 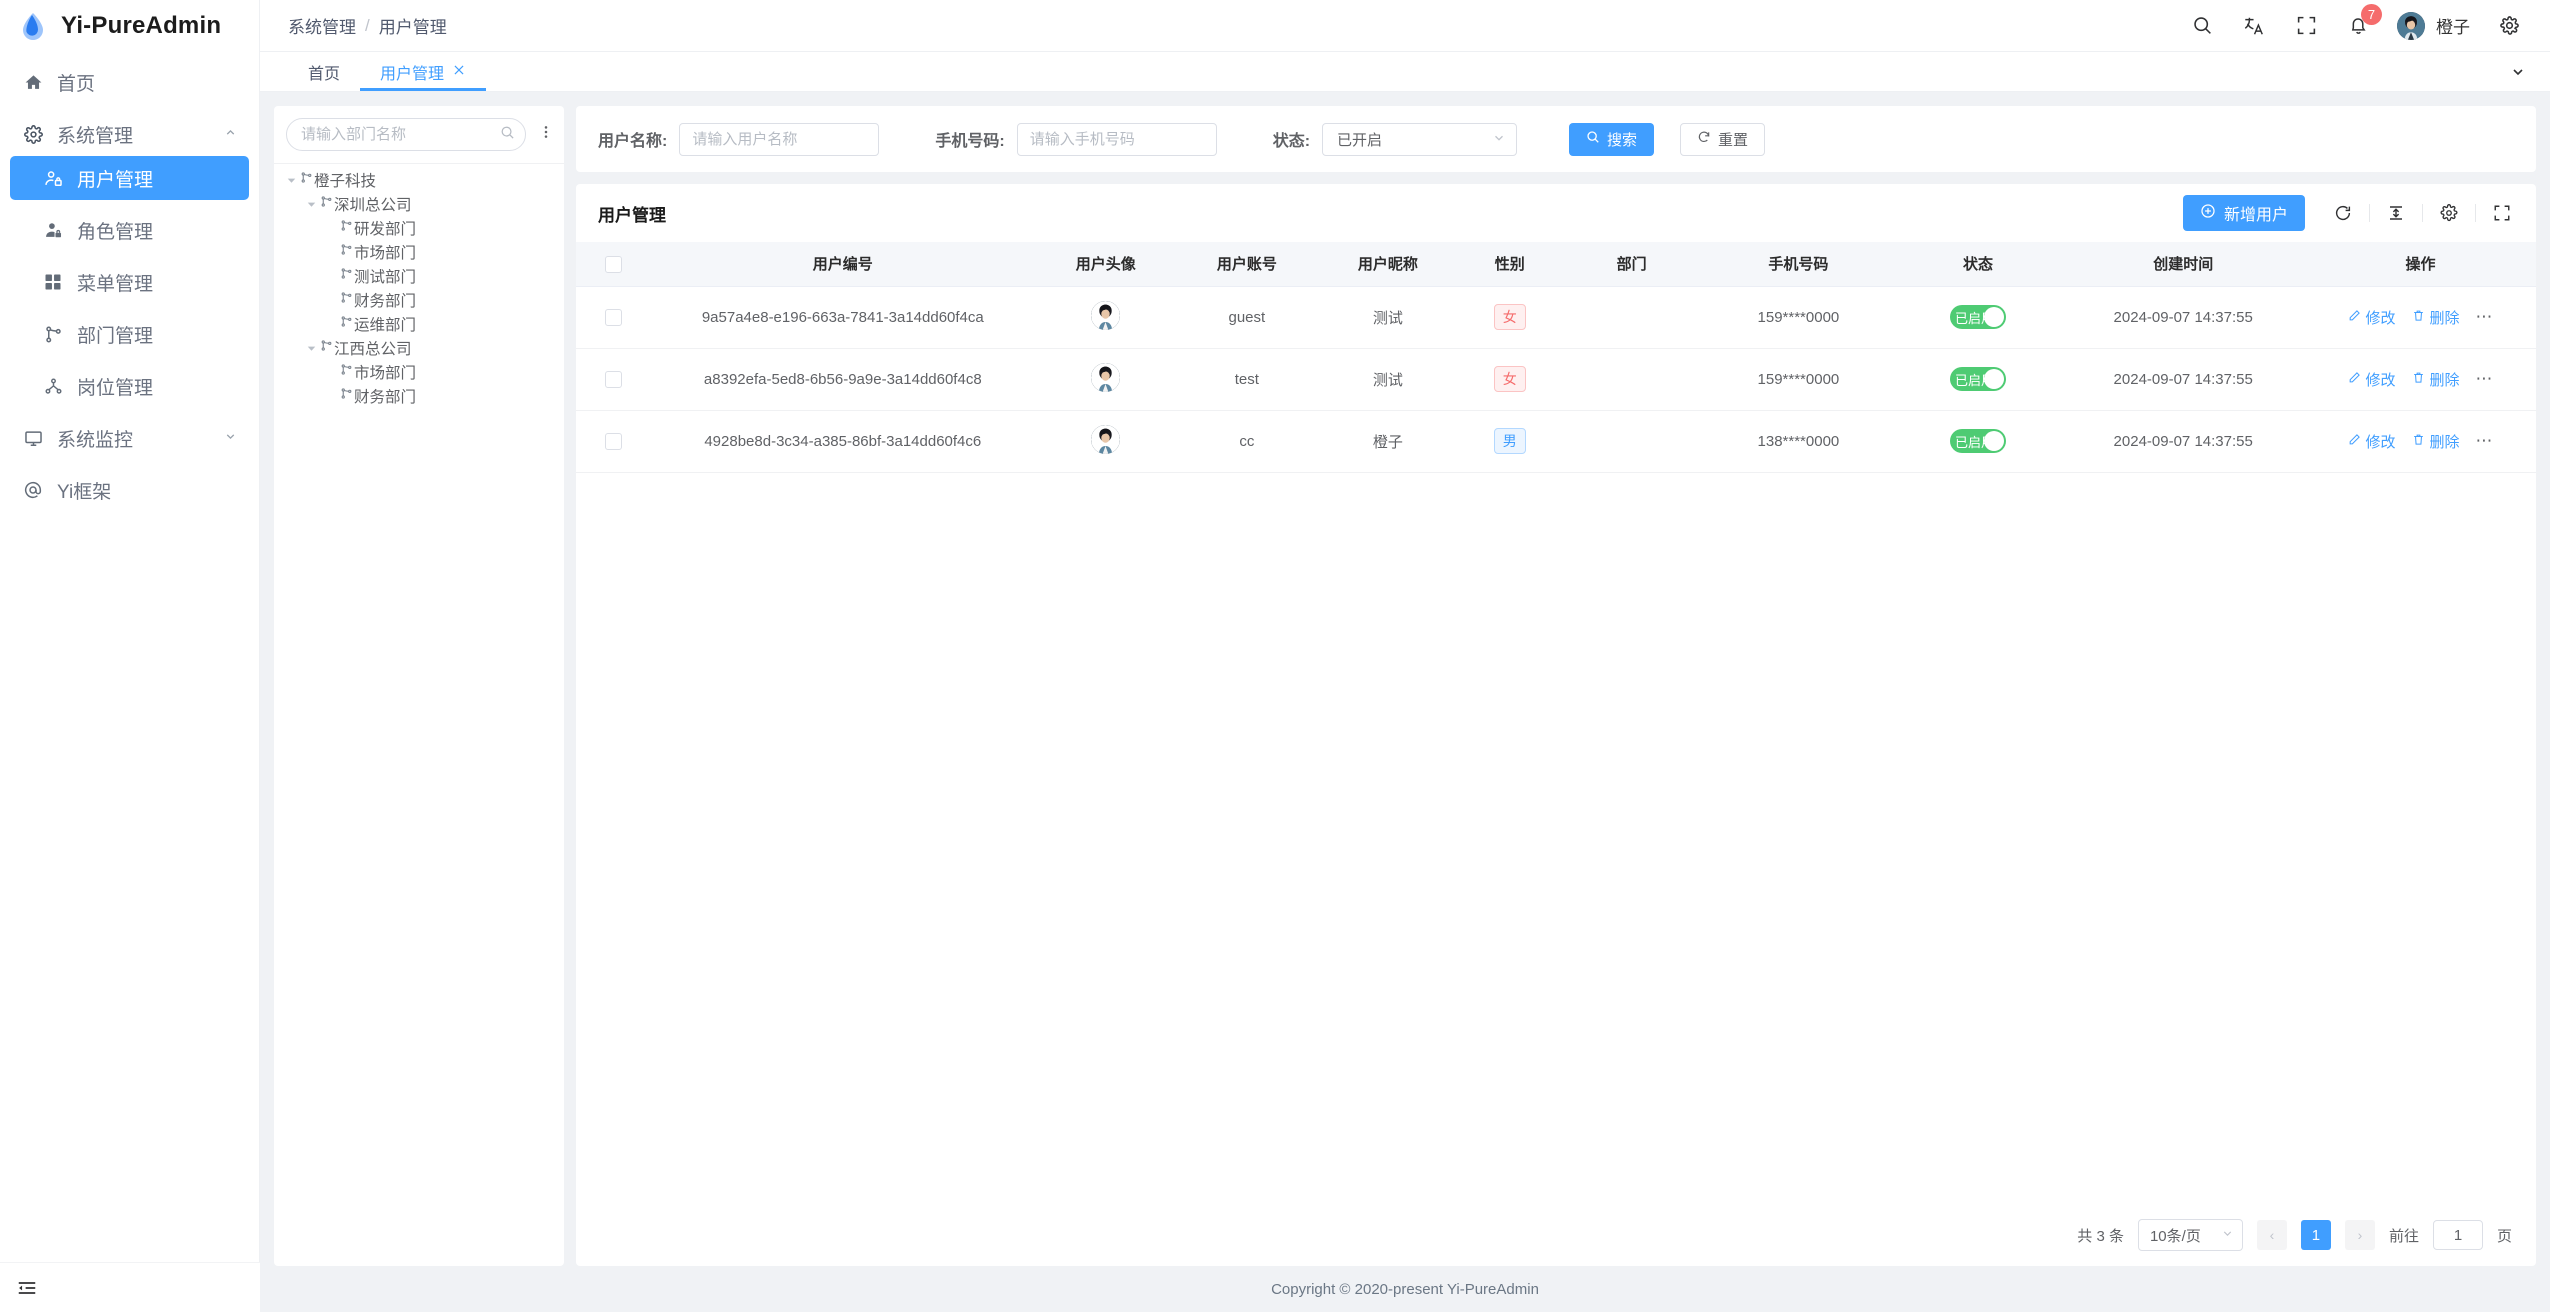 I want to click on sidebar-item-dept-management: 部门管理, so click(x=129, y=334).